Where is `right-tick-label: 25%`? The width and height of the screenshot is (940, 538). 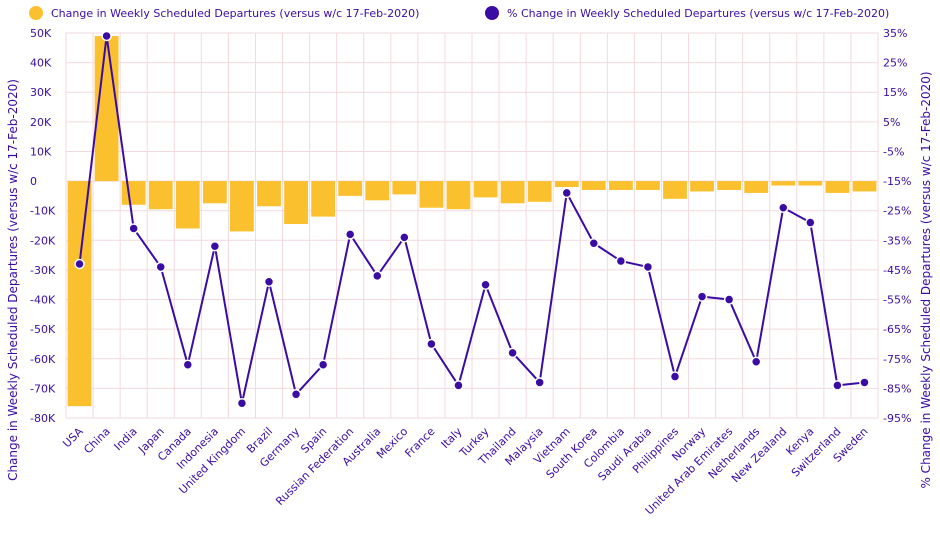 right-tick-label: 25% is located at coordinates (895, 63).